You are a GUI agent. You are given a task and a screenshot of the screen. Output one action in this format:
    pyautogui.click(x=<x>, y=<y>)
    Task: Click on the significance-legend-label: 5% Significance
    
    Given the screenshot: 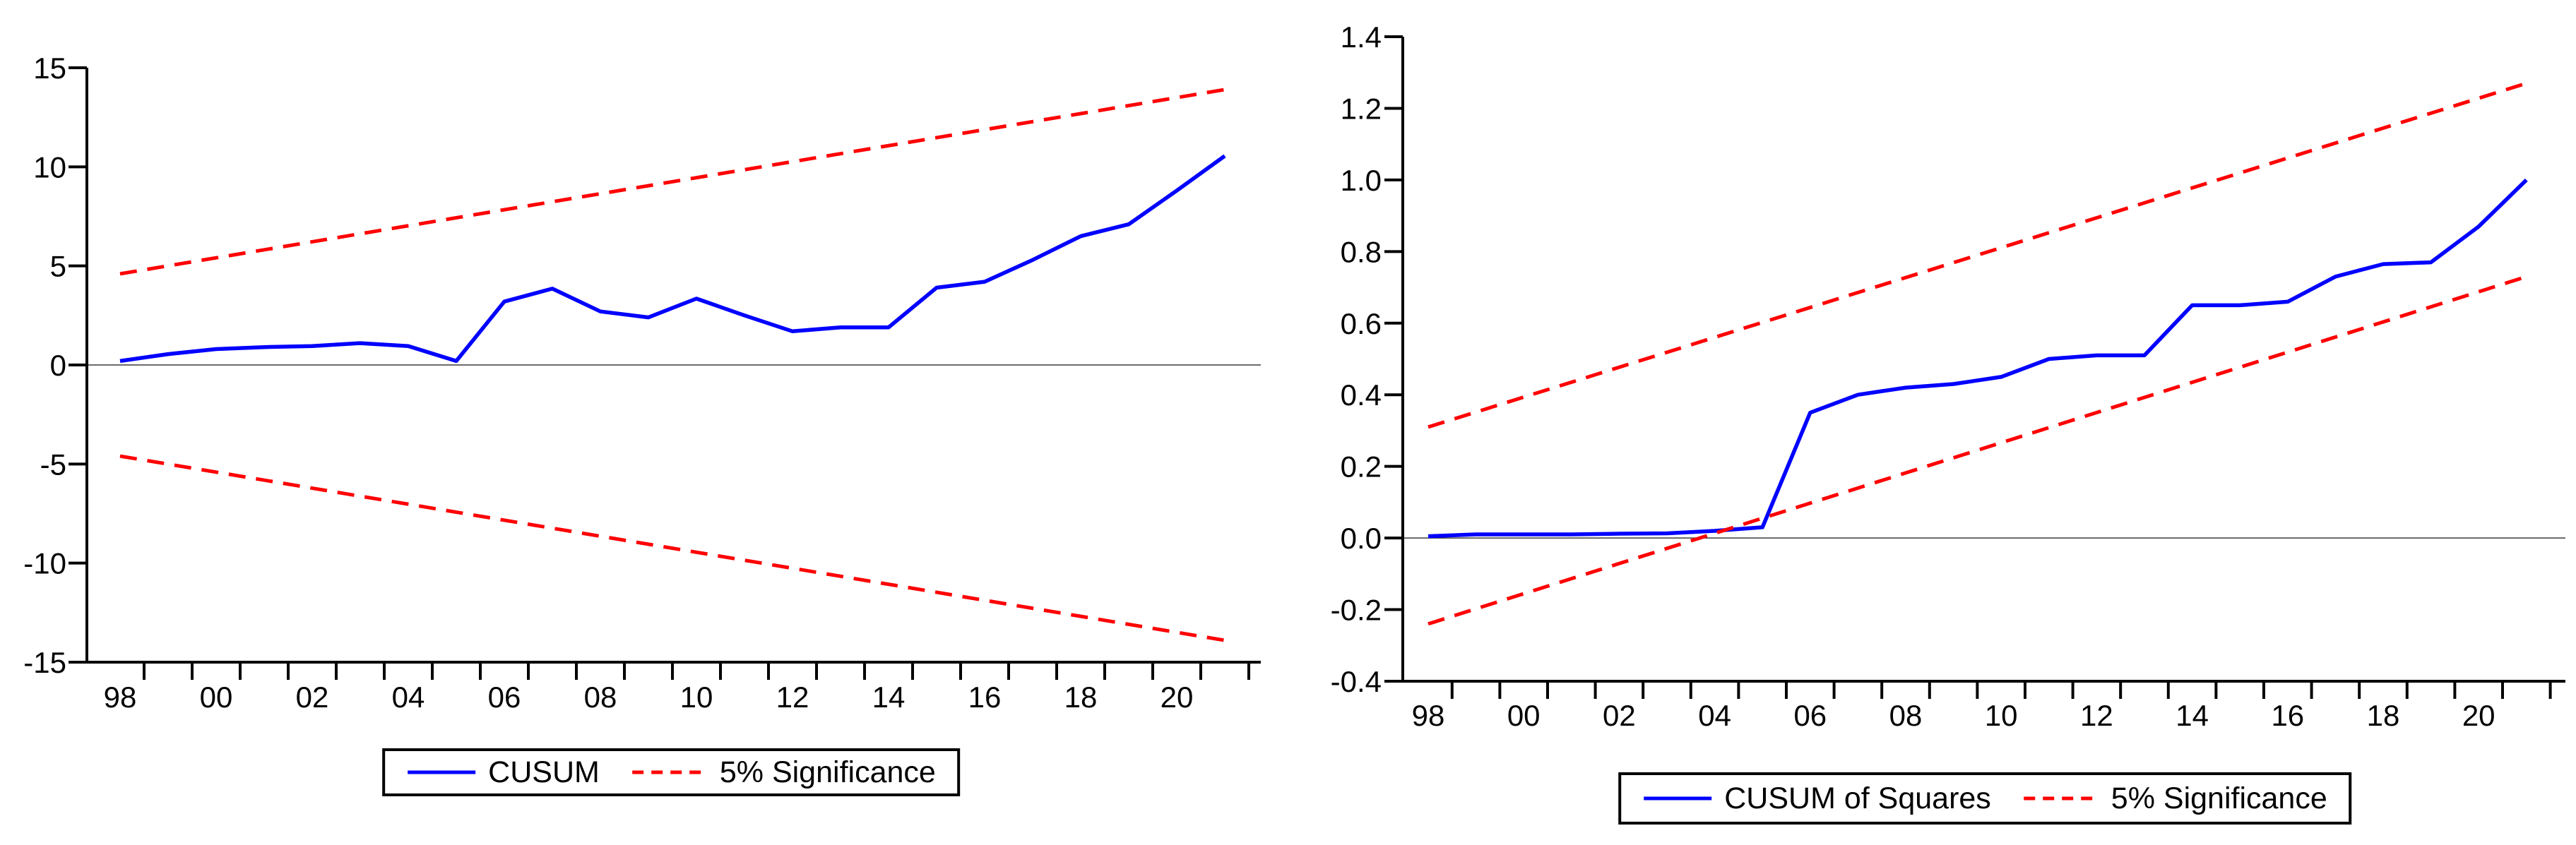 What is the action you would take?
    pyautogui.click(x=827, y=772)
    